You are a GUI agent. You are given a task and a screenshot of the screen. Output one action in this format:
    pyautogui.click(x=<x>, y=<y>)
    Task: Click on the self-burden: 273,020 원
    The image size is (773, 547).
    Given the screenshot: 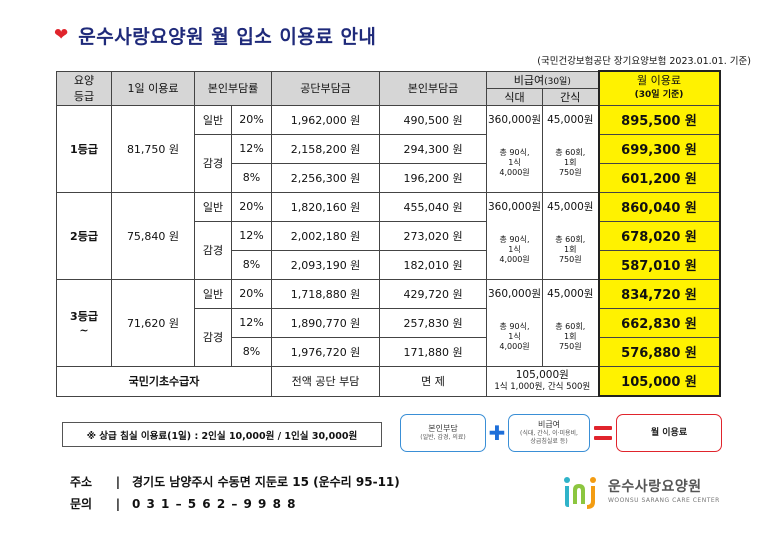 What is the action you would take?
    pyautogui.click(x=433, y=235)
    